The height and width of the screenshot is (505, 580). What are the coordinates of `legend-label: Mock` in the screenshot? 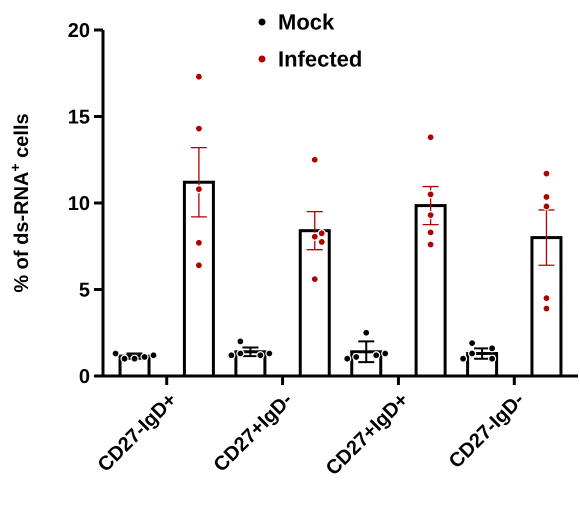 It's located at (306, 22).